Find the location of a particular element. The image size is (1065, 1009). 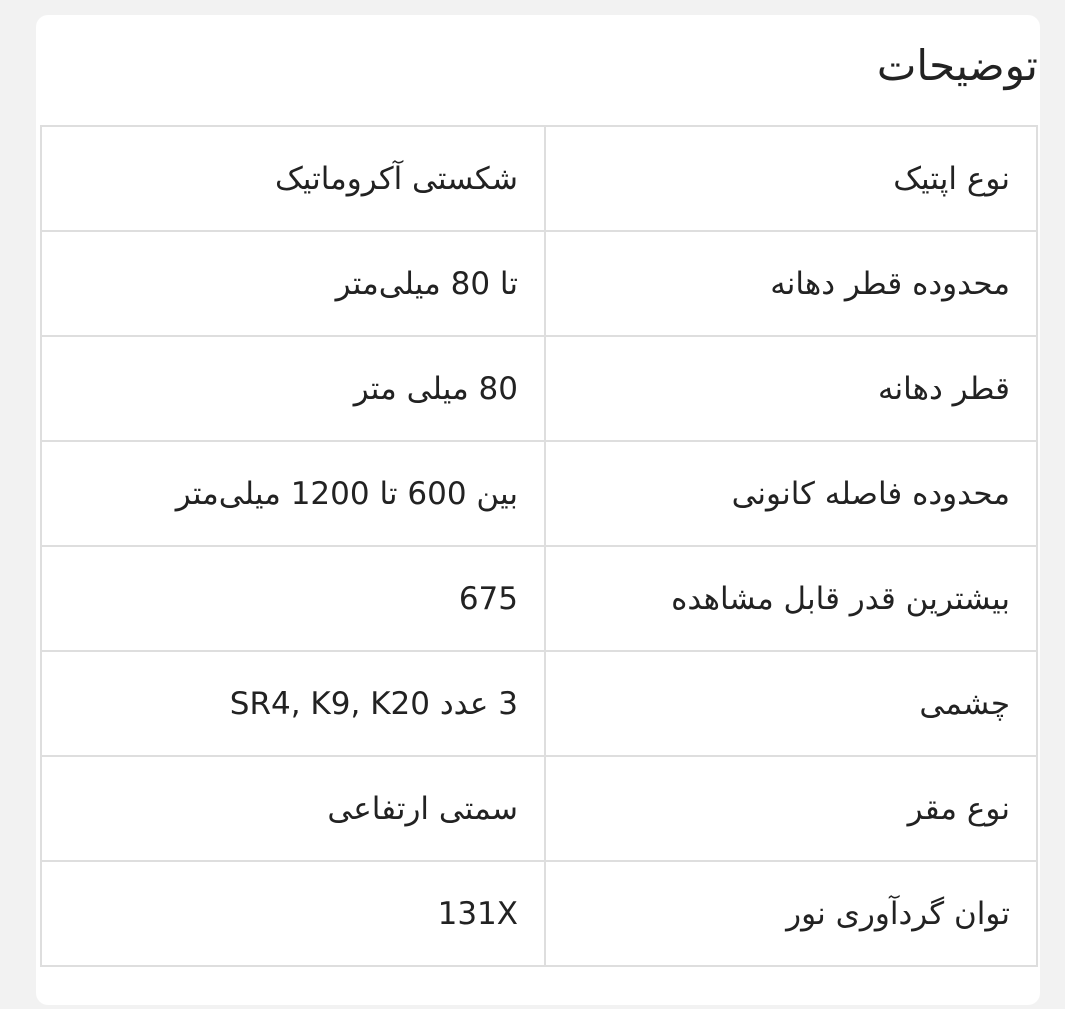

table-row: قطر دهانه 80 میلی متر is located at coordinates (539, 388).